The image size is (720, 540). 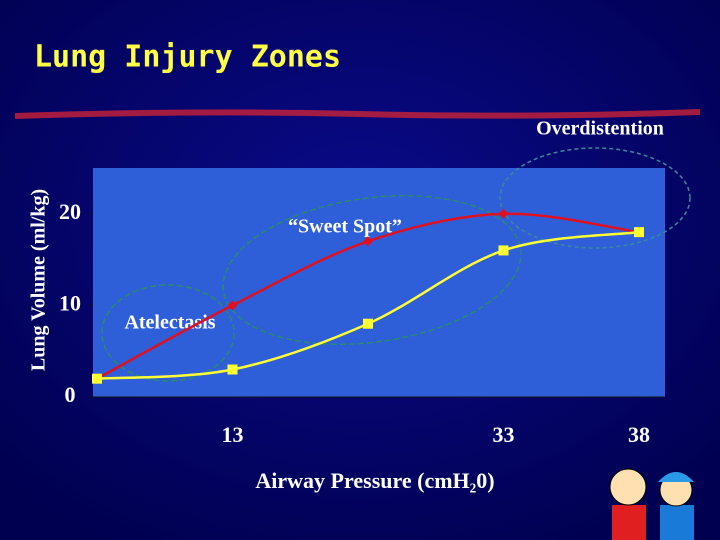 I want to click on annotation: Atelectasis, so click(x=169, y=323).